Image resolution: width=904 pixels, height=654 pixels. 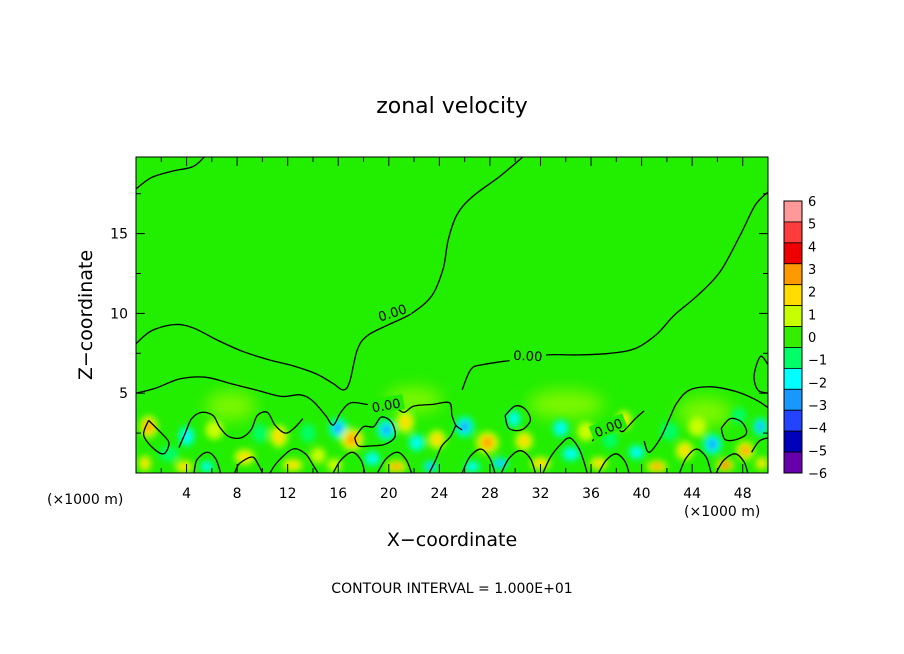 I want to click on x-tick-label: 4, so click(x=186, y=494).